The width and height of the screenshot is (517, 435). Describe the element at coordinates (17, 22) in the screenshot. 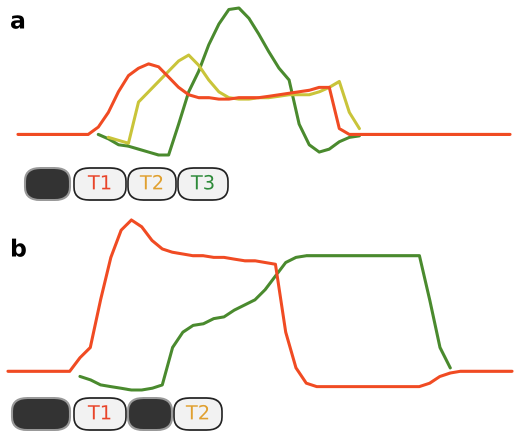

I see `chart-title: a` at that location.